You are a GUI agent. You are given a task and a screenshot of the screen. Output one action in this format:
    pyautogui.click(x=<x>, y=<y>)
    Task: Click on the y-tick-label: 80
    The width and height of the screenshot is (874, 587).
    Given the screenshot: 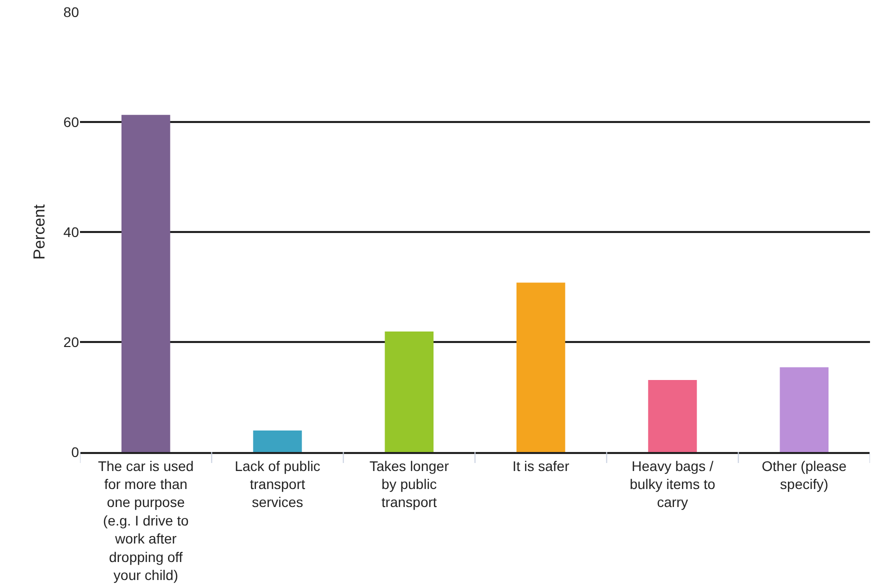 What is the action you would take?
    pyautogui.click(x=71, y=12)
    